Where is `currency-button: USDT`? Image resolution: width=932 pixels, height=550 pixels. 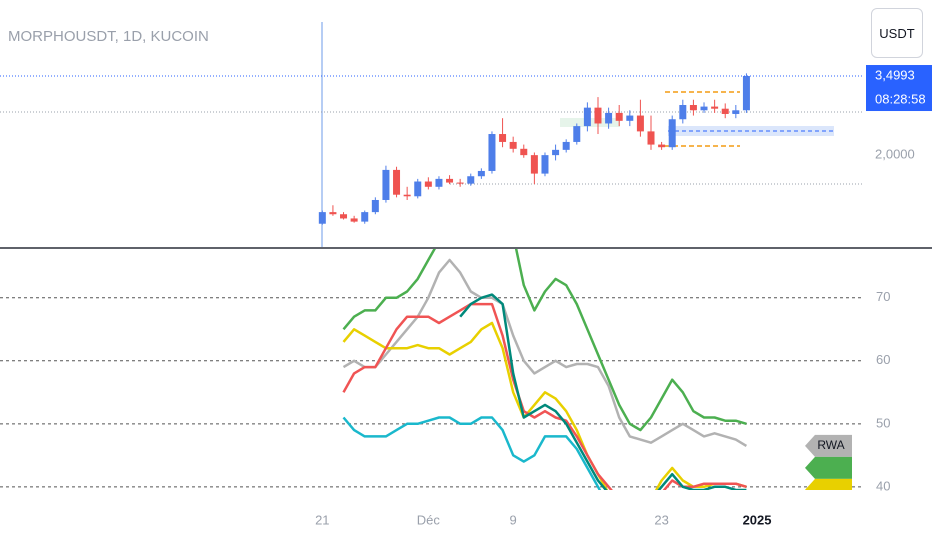 currency-button: USDT is located at coordinates (897, 33).